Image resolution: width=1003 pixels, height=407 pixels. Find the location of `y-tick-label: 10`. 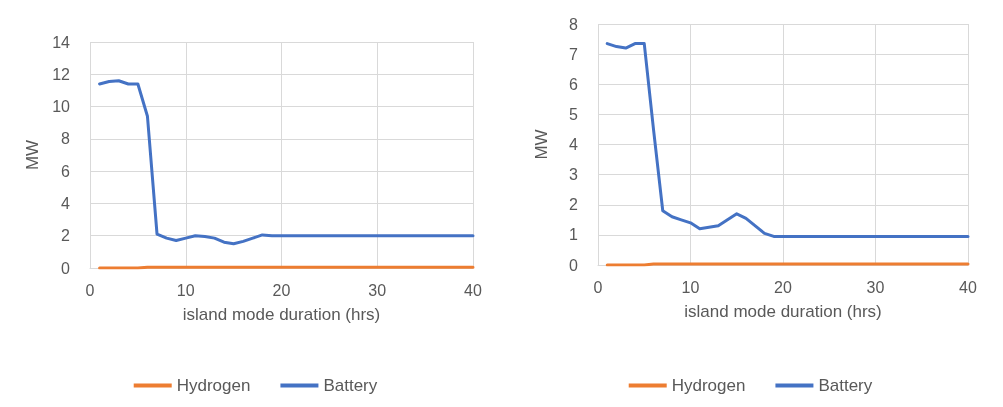

y-tick-label: 10 is located at coordinates (61, 107).